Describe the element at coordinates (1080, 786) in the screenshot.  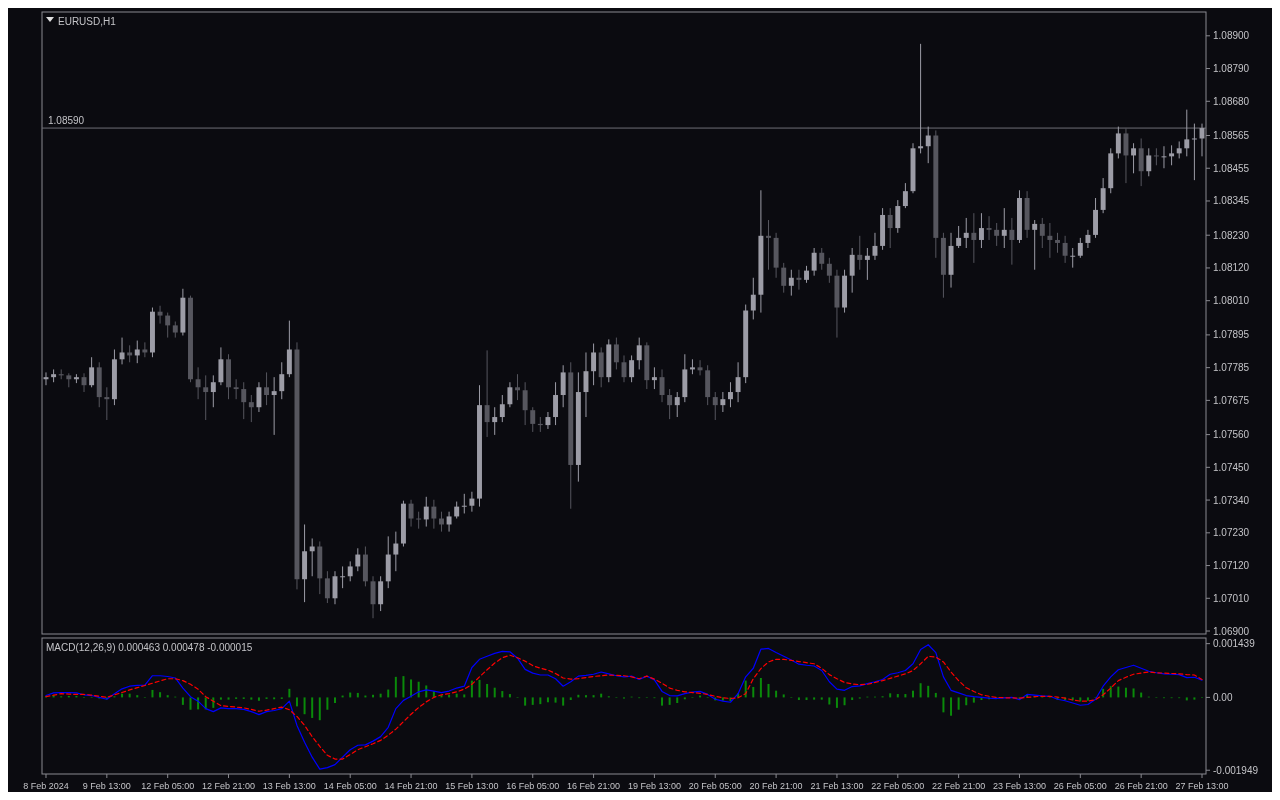
I see `x-tick-label: 26 Feb 05:00` at that location.